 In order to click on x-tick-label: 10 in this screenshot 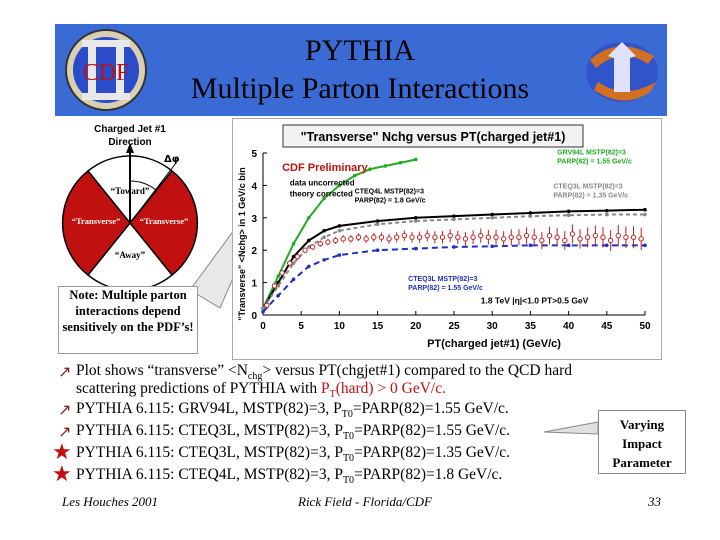, I will do `click(340, 326)`.